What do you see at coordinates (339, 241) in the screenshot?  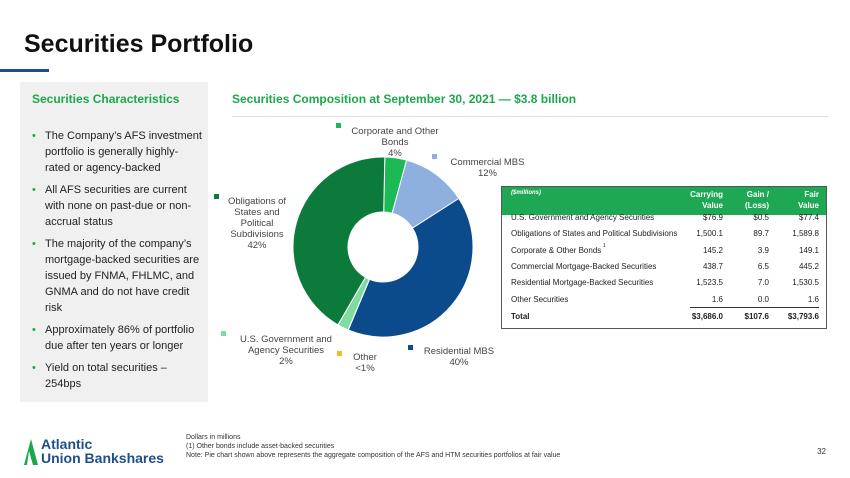 I see `slice-obligations-of-states-and-political-subdivisions` at bounding box center [339, 241].